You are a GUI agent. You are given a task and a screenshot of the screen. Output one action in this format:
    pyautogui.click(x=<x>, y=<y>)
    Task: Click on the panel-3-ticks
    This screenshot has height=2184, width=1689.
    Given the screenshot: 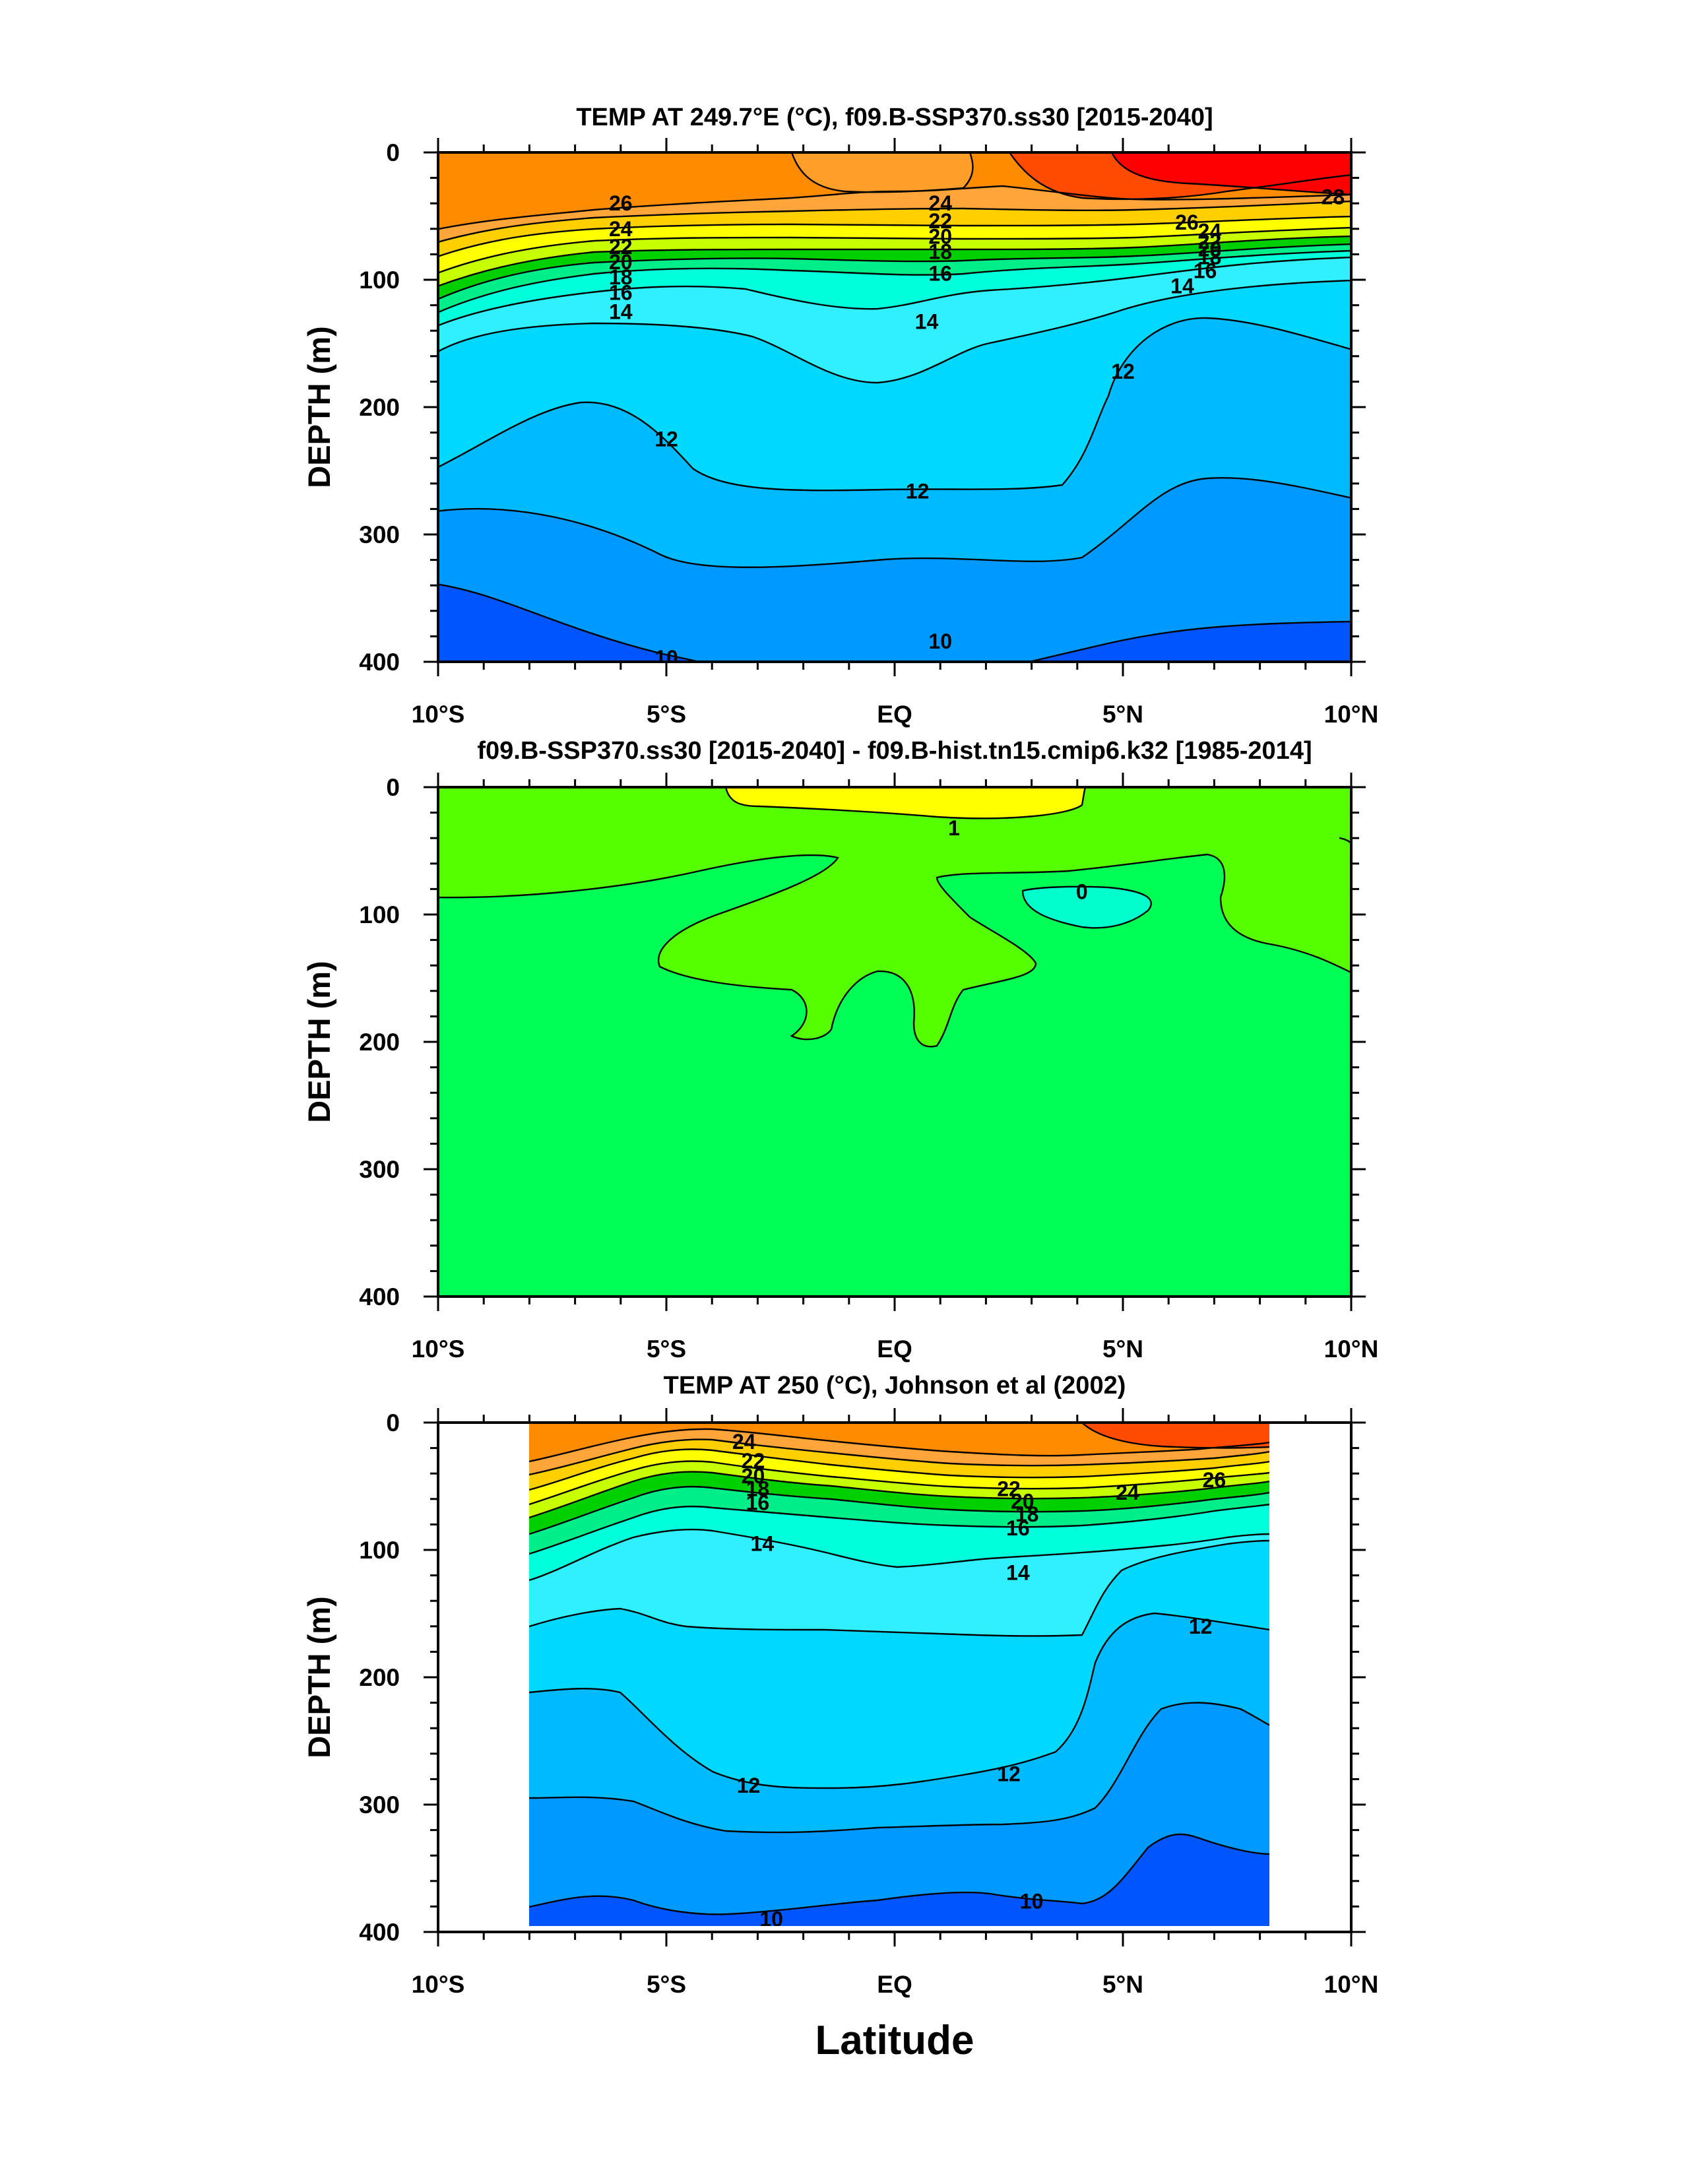 What is the action you would take?
    pyautogui.click(x=895, y=1677)
    